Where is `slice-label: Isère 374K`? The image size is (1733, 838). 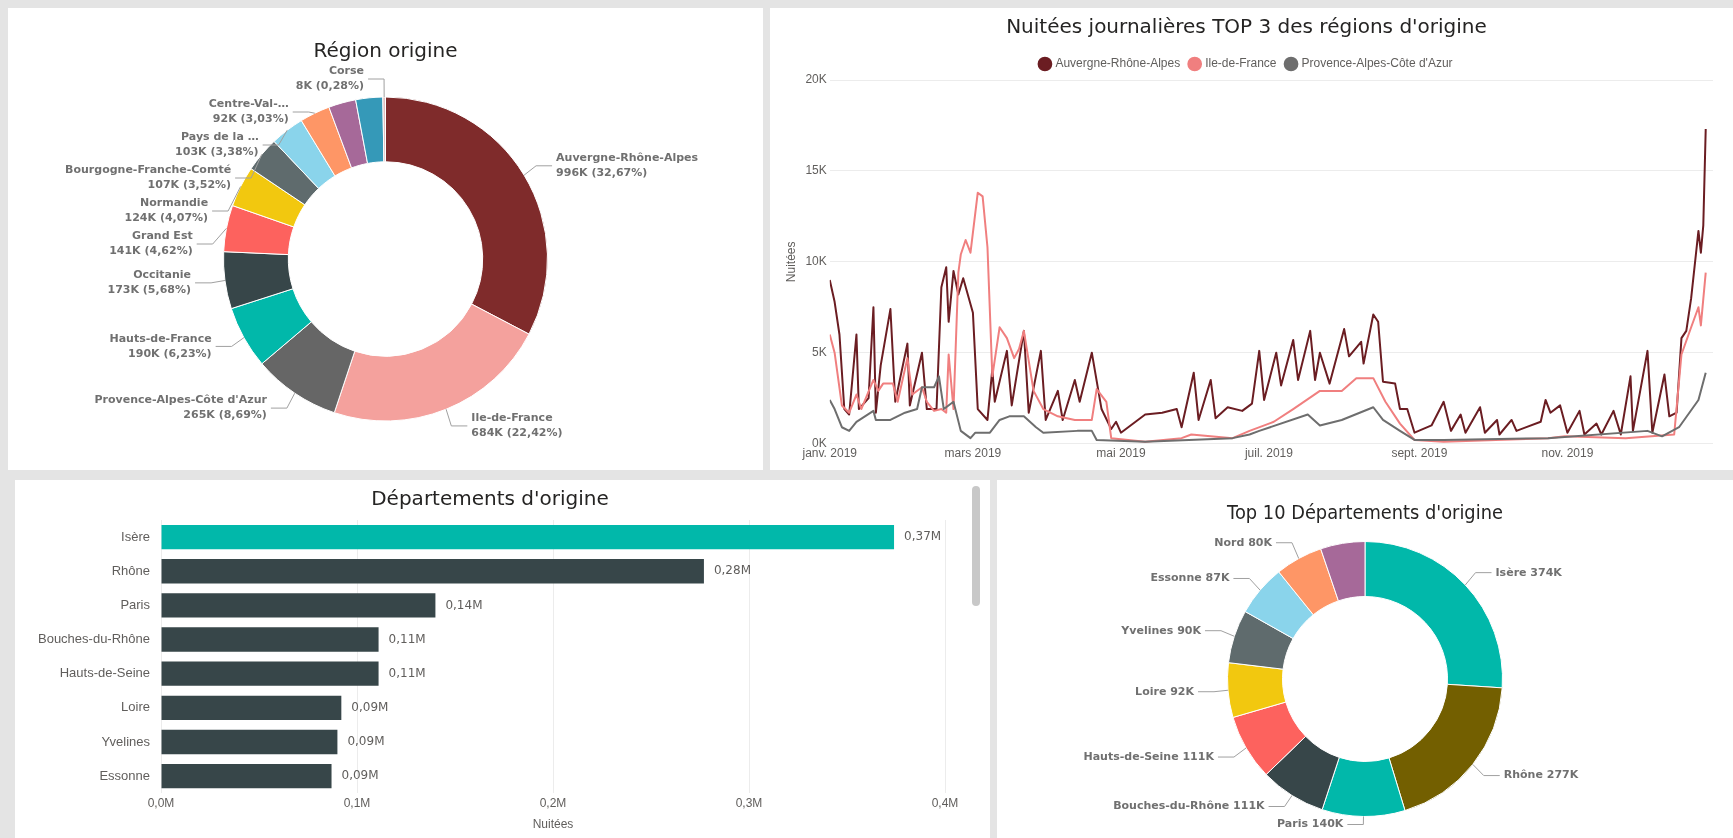
slice-label: Isère 374K is located at coordinates (1529, 572).